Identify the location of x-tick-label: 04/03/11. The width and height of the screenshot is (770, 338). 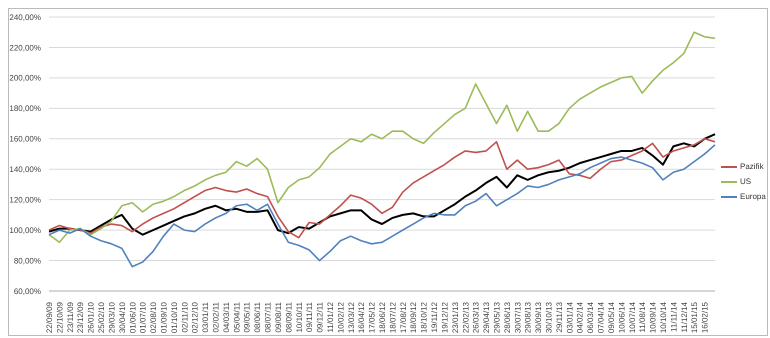
(226, 317).